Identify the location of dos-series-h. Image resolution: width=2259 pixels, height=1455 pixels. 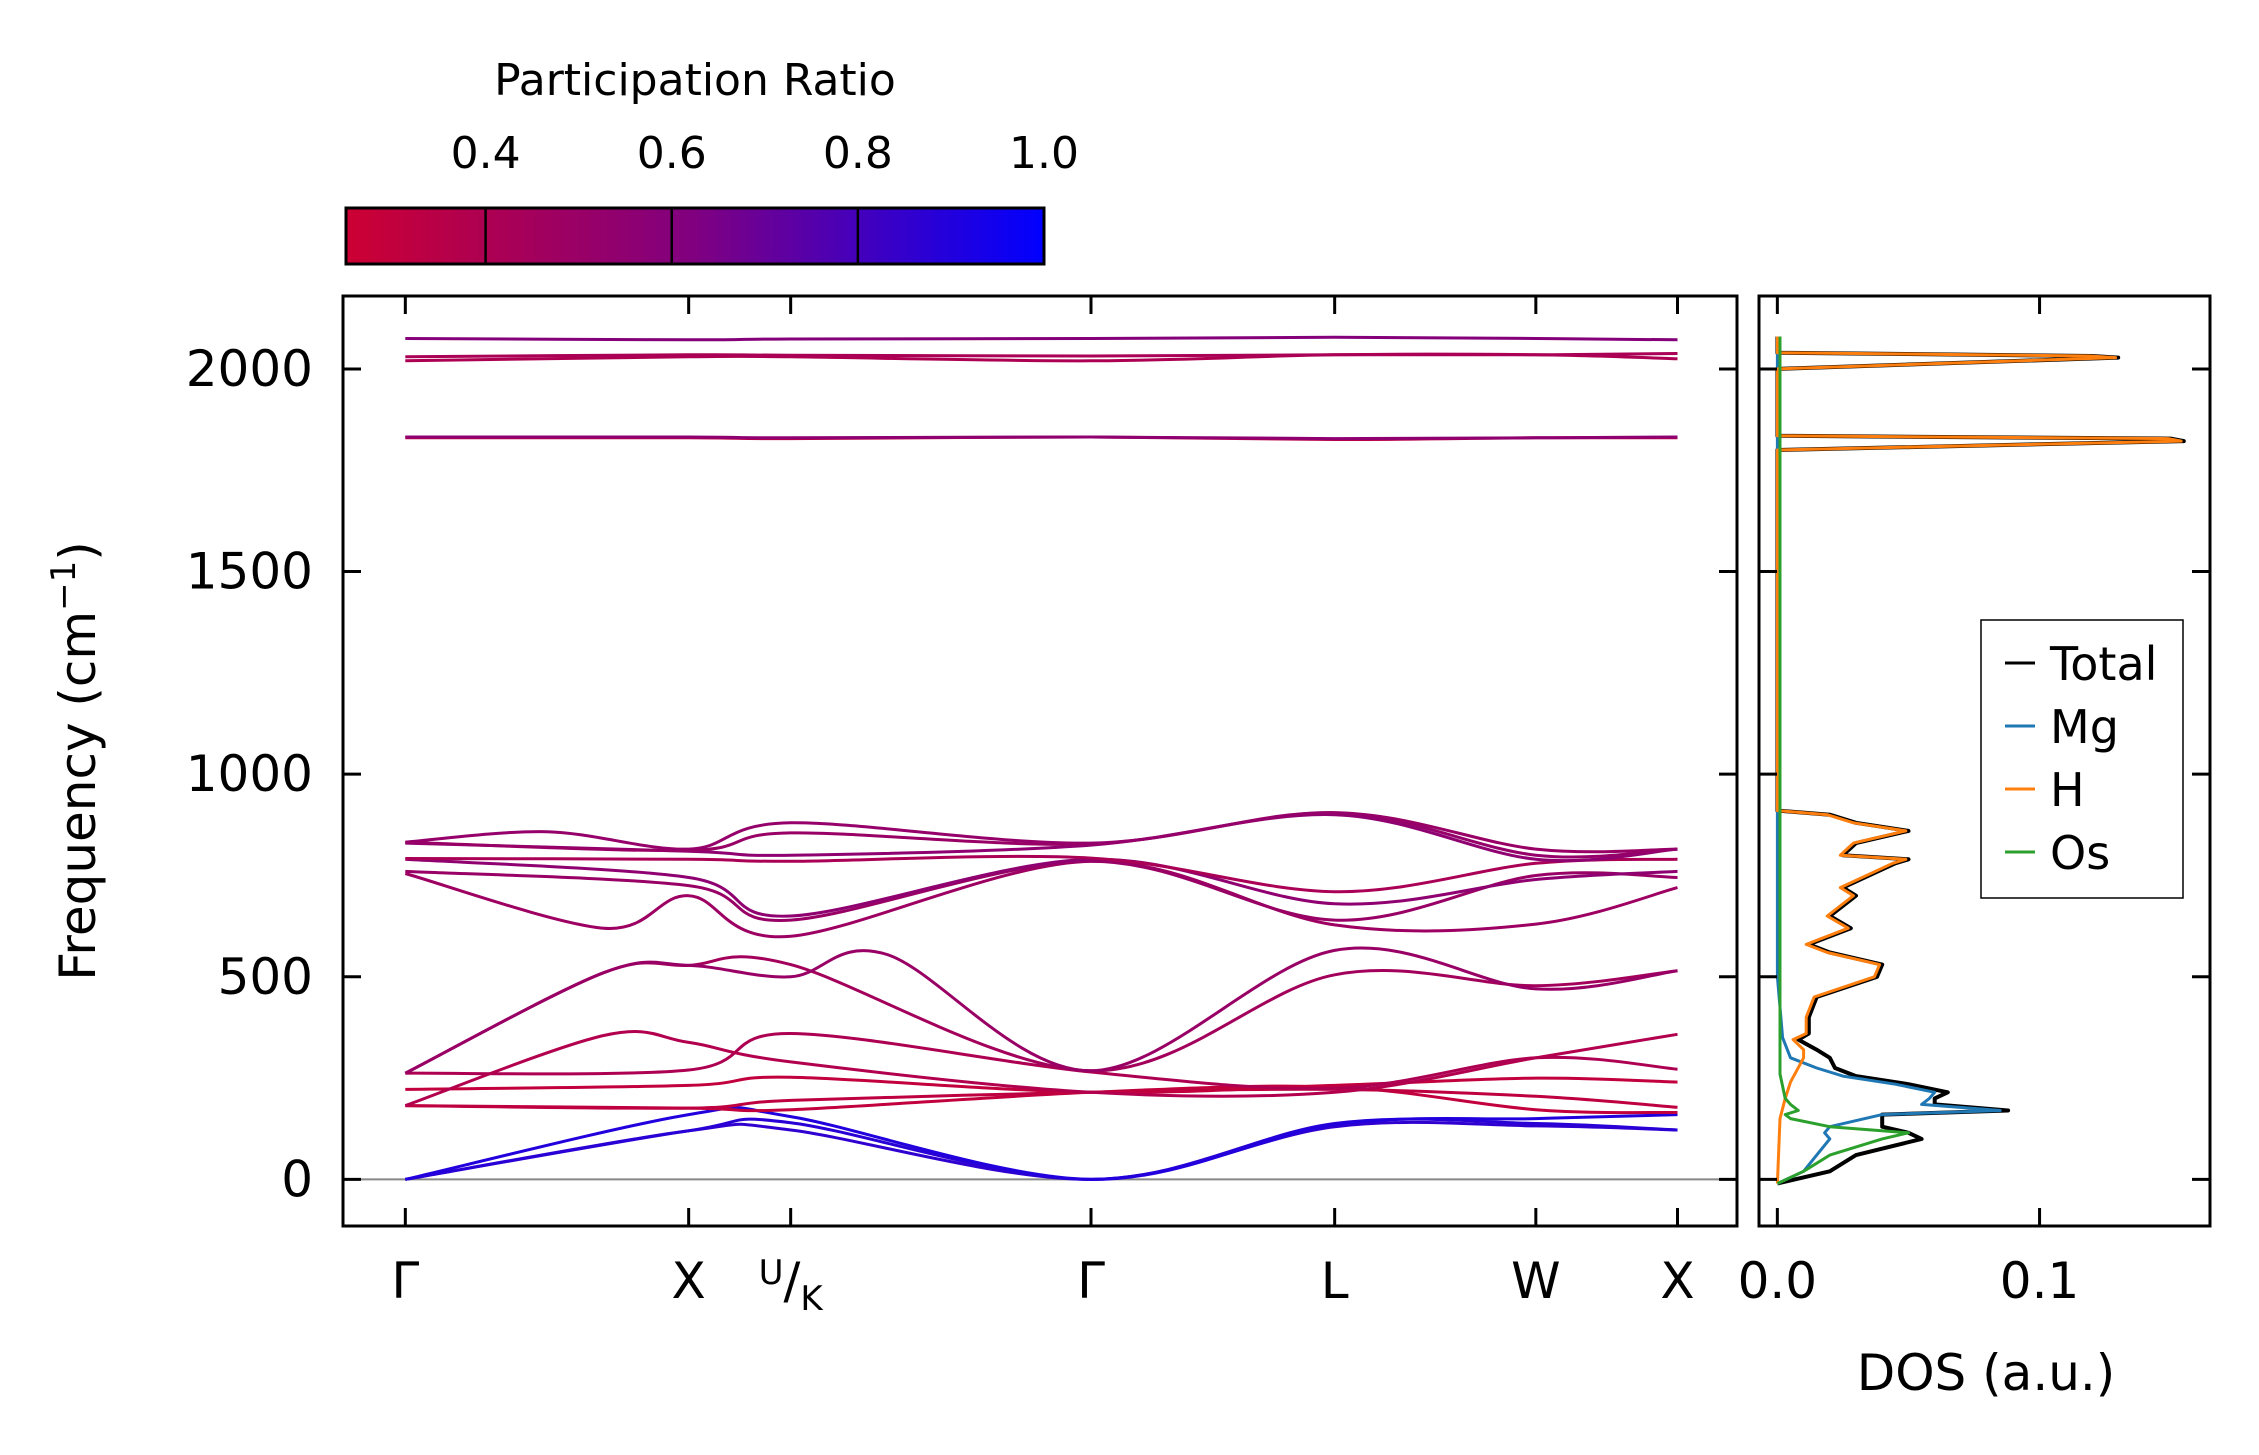
(1979, 760).